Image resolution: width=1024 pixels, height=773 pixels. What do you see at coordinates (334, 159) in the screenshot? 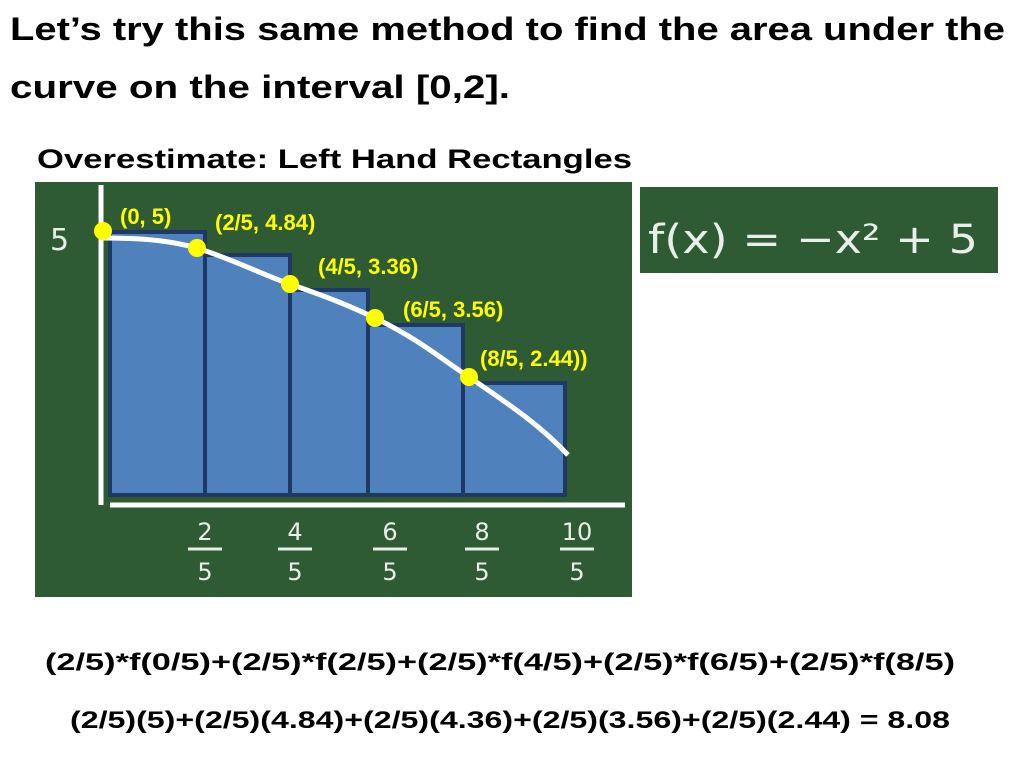
I see `board-heading: Overestimate: Left Hand Rectangles` at bounding box center [334, 159].